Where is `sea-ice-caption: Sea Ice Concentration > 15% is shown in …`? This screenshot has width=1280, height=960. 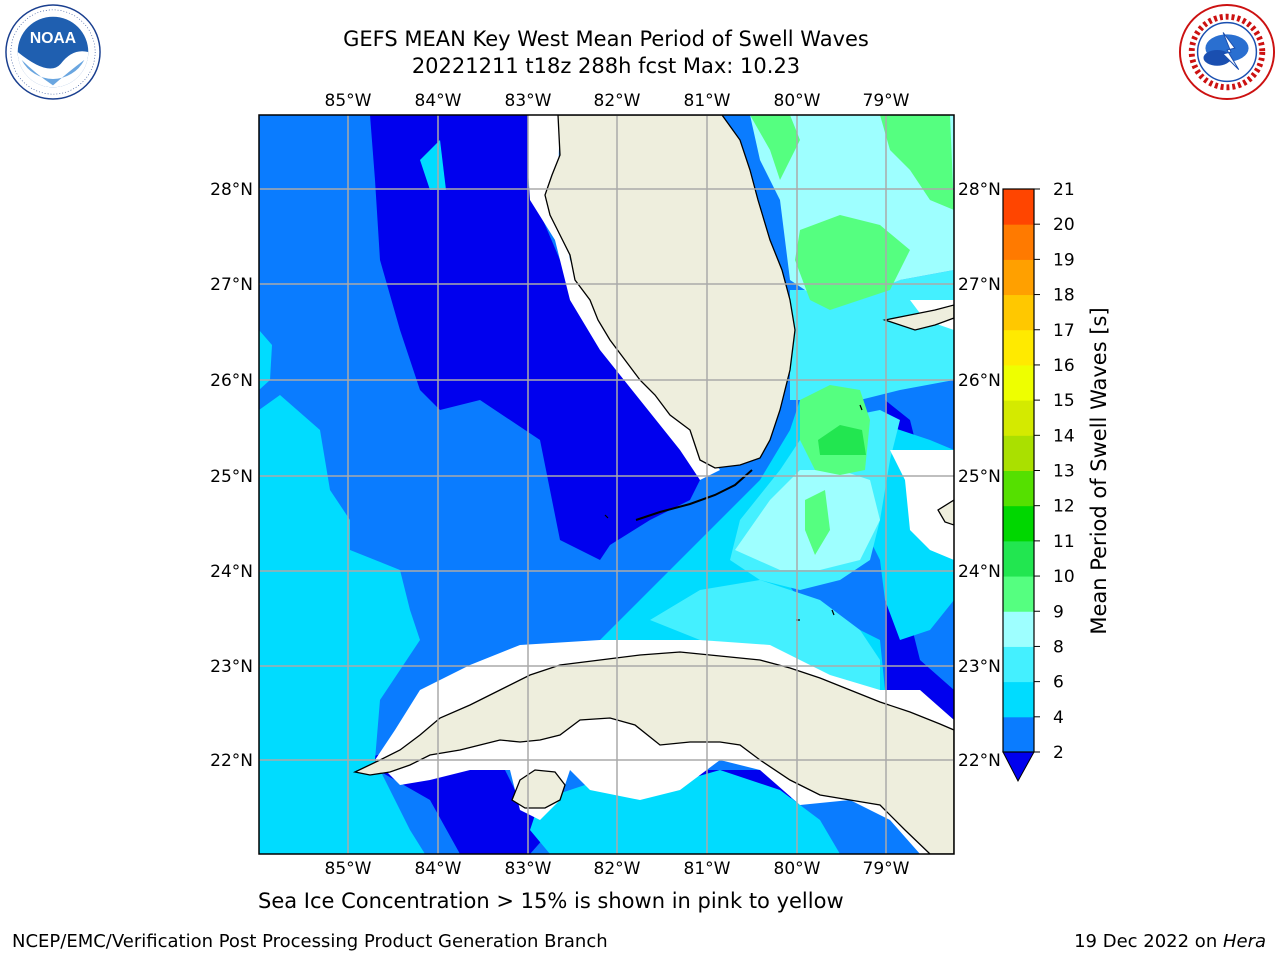
sea-ice-caption: Sea Ice Concentration > 15% is shown in … is located at coordinates (551, 901).